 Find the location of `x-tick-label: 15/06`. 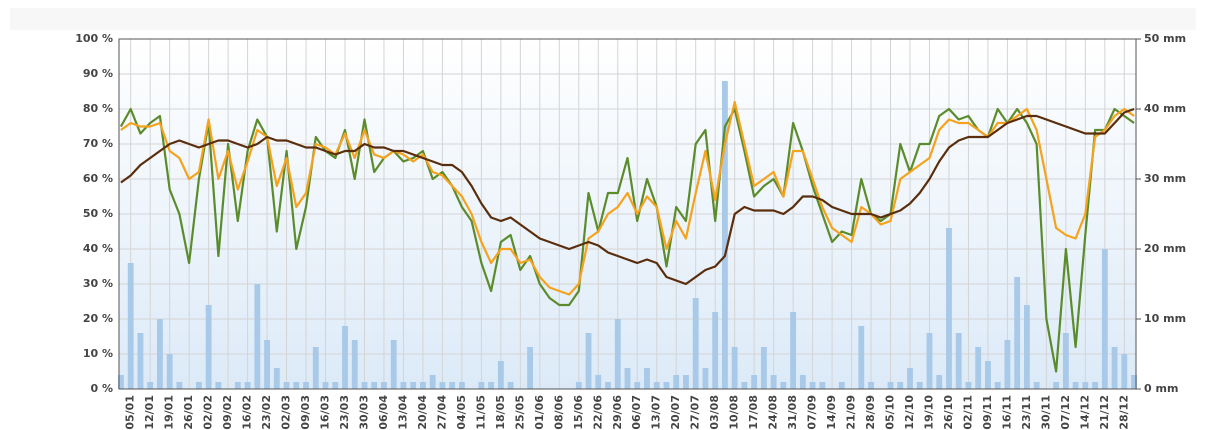

x-tick-label: 15/06 is located at coordinates (578, 412).